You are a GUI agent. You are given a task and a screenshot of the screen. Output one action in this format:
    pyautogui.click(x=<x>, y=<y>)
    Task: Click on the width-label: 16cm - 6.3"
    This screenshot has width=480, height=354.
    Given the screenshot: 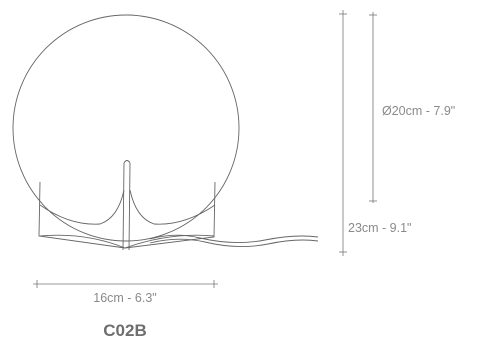 What is the action you would take?
    pyautogui.click(x=125, y=298)
    